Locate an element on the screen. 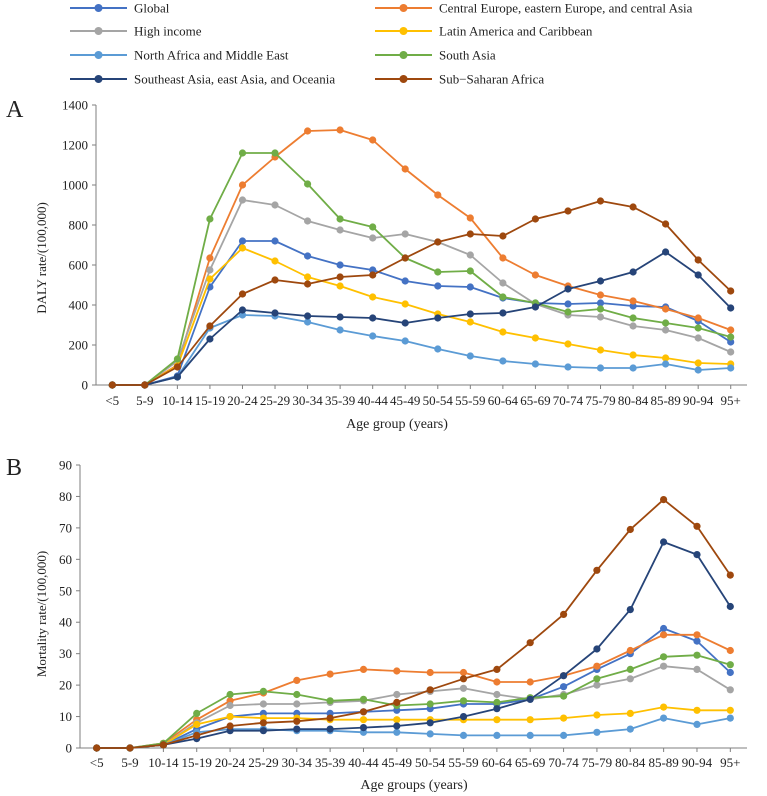 This screenshot has height=796, width=767. x-tick-label: 10-14 is located at coordinates (177, 400).